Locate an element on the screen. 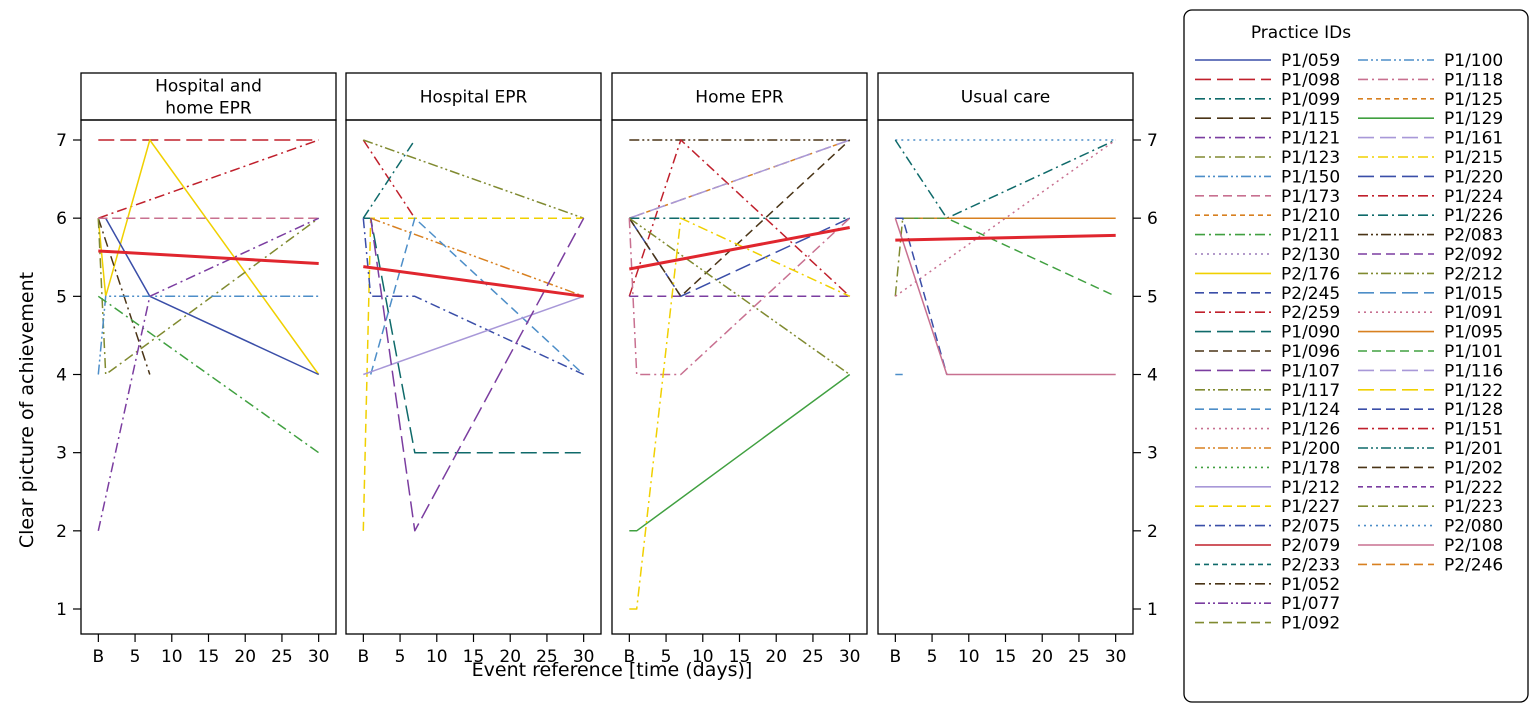  legend-label: P1/215 is located at coordinates (1473, 158).